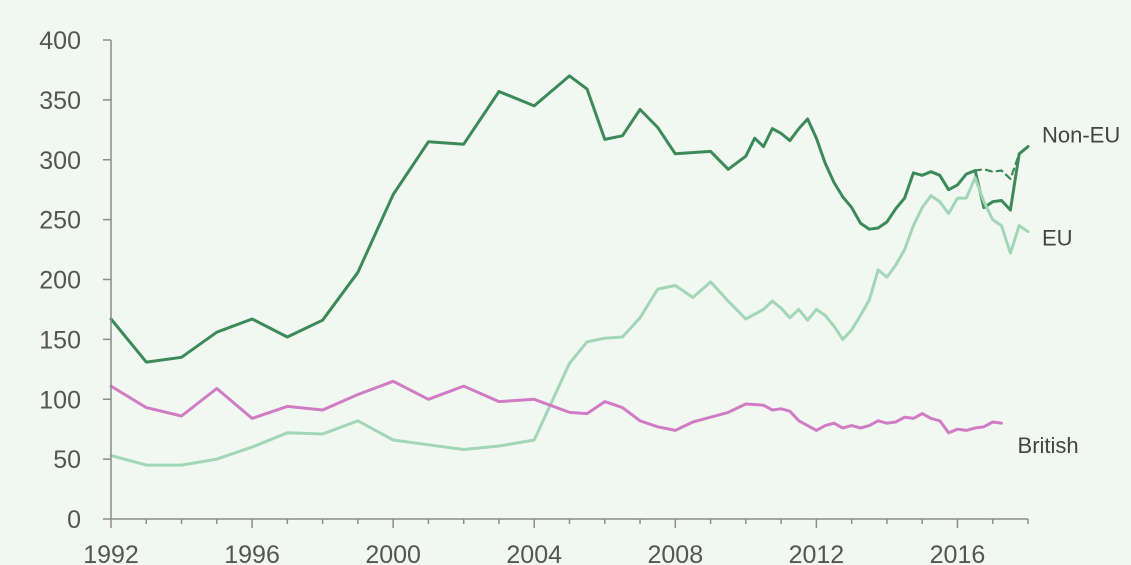 The image size is (1131, 565). Describe the element at coordinates (60, 281) in the screenshot. I see `y-tick-label: 200` at that location.